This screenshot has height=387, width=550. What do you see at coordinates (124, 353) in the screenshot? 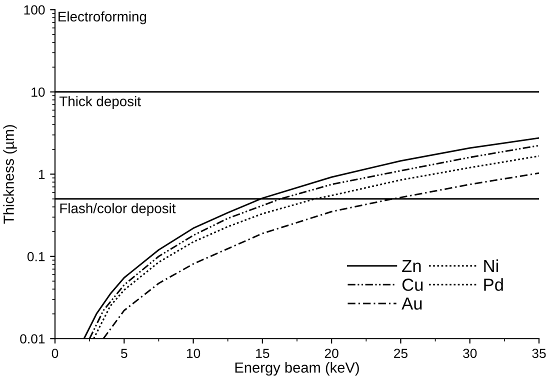
I see `x-tick-label: 5` at bounding box center [124, 353].